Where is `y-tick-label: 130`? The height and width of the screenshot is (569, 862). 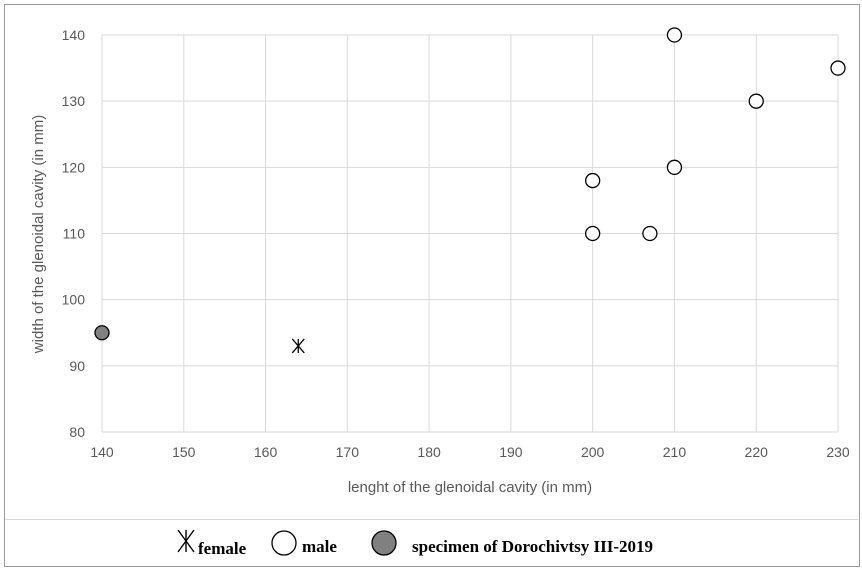
y-tick-label: 130 is located at coordinates (74, 101).